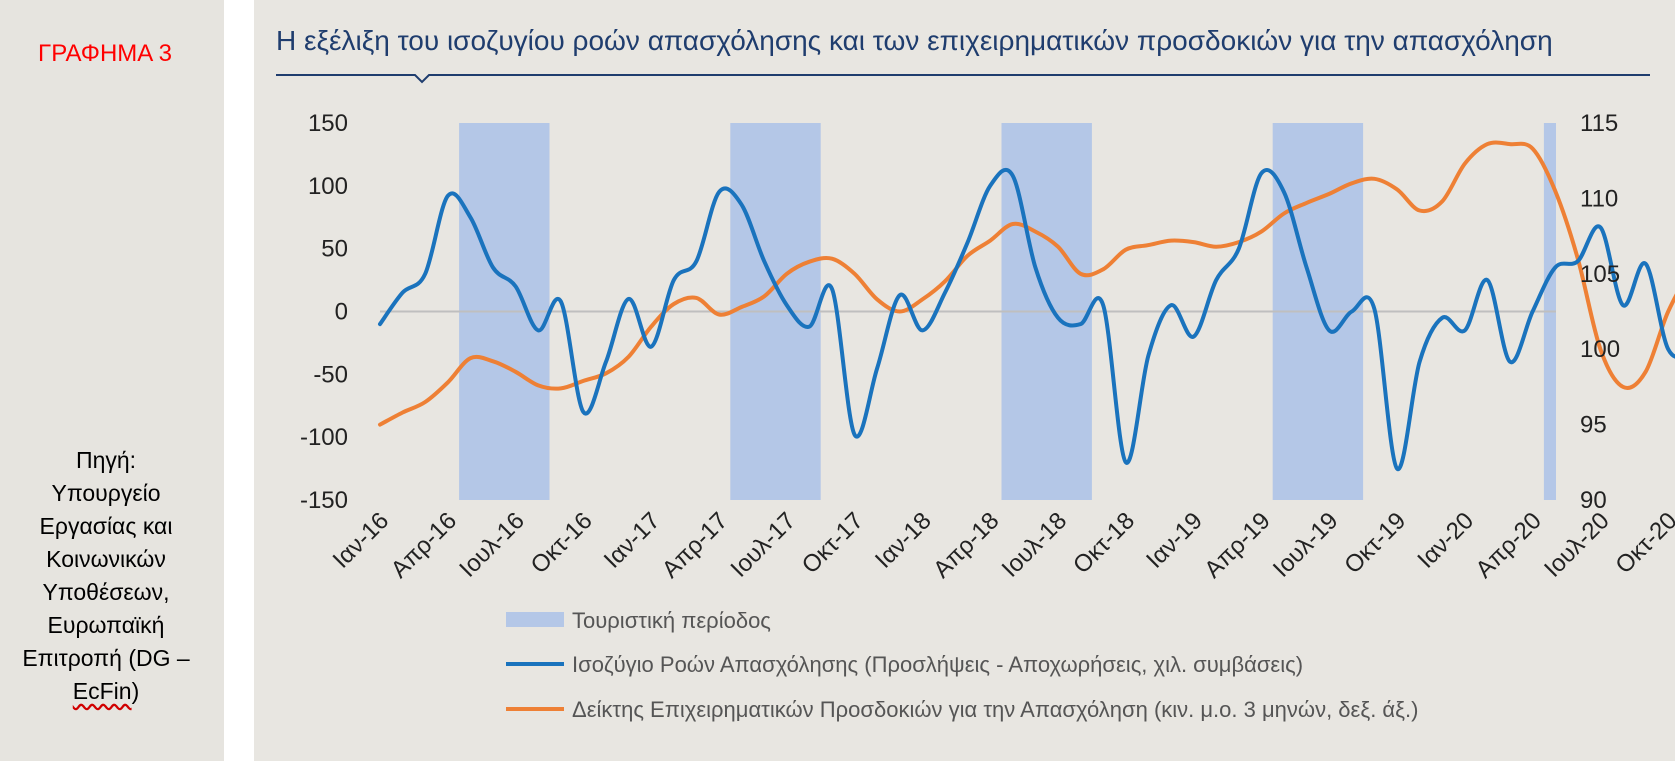 This screenshot has height=761, width=1675. Describe the element at coordinates (239, 380) in the screenshot. I see `divider-gap` at that location.